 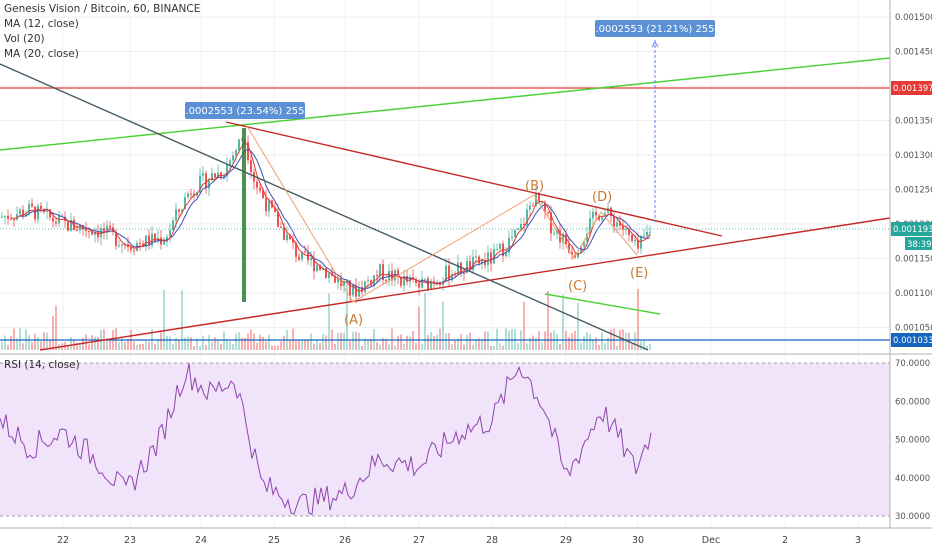 What do you see at coordinates (919, 245) in the screenshot?
I see `countdown-tag: 38:39` at bounding box center [919, 245].